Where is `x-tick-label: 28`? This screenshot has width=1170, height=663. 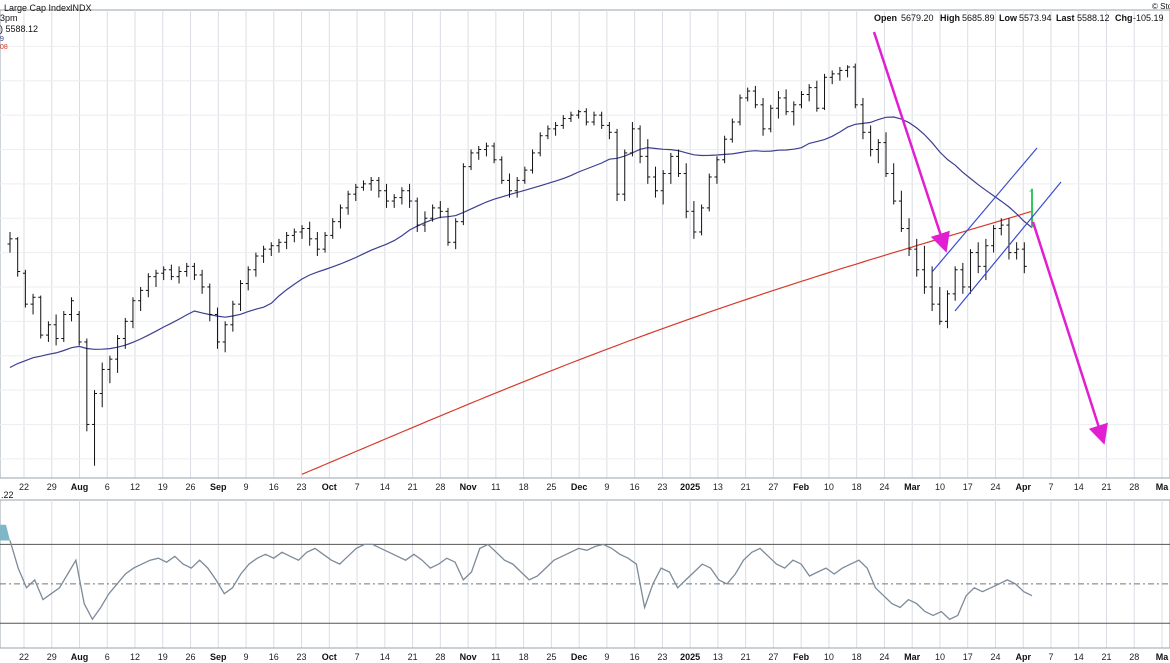 x-tick-label: 28 is located at coordinates (1134, 487).